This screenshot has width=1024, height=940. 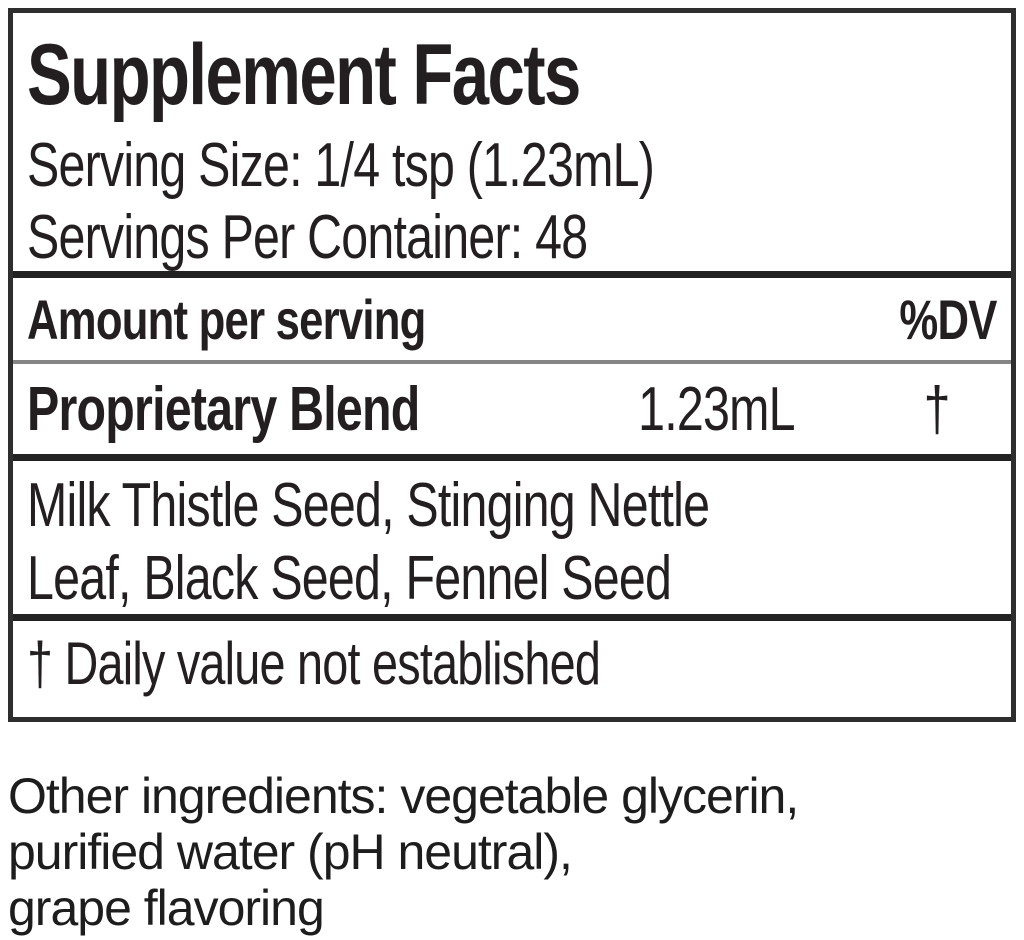 I want to click on blend-amount: 1.23mL, so click(x=716, y=409).